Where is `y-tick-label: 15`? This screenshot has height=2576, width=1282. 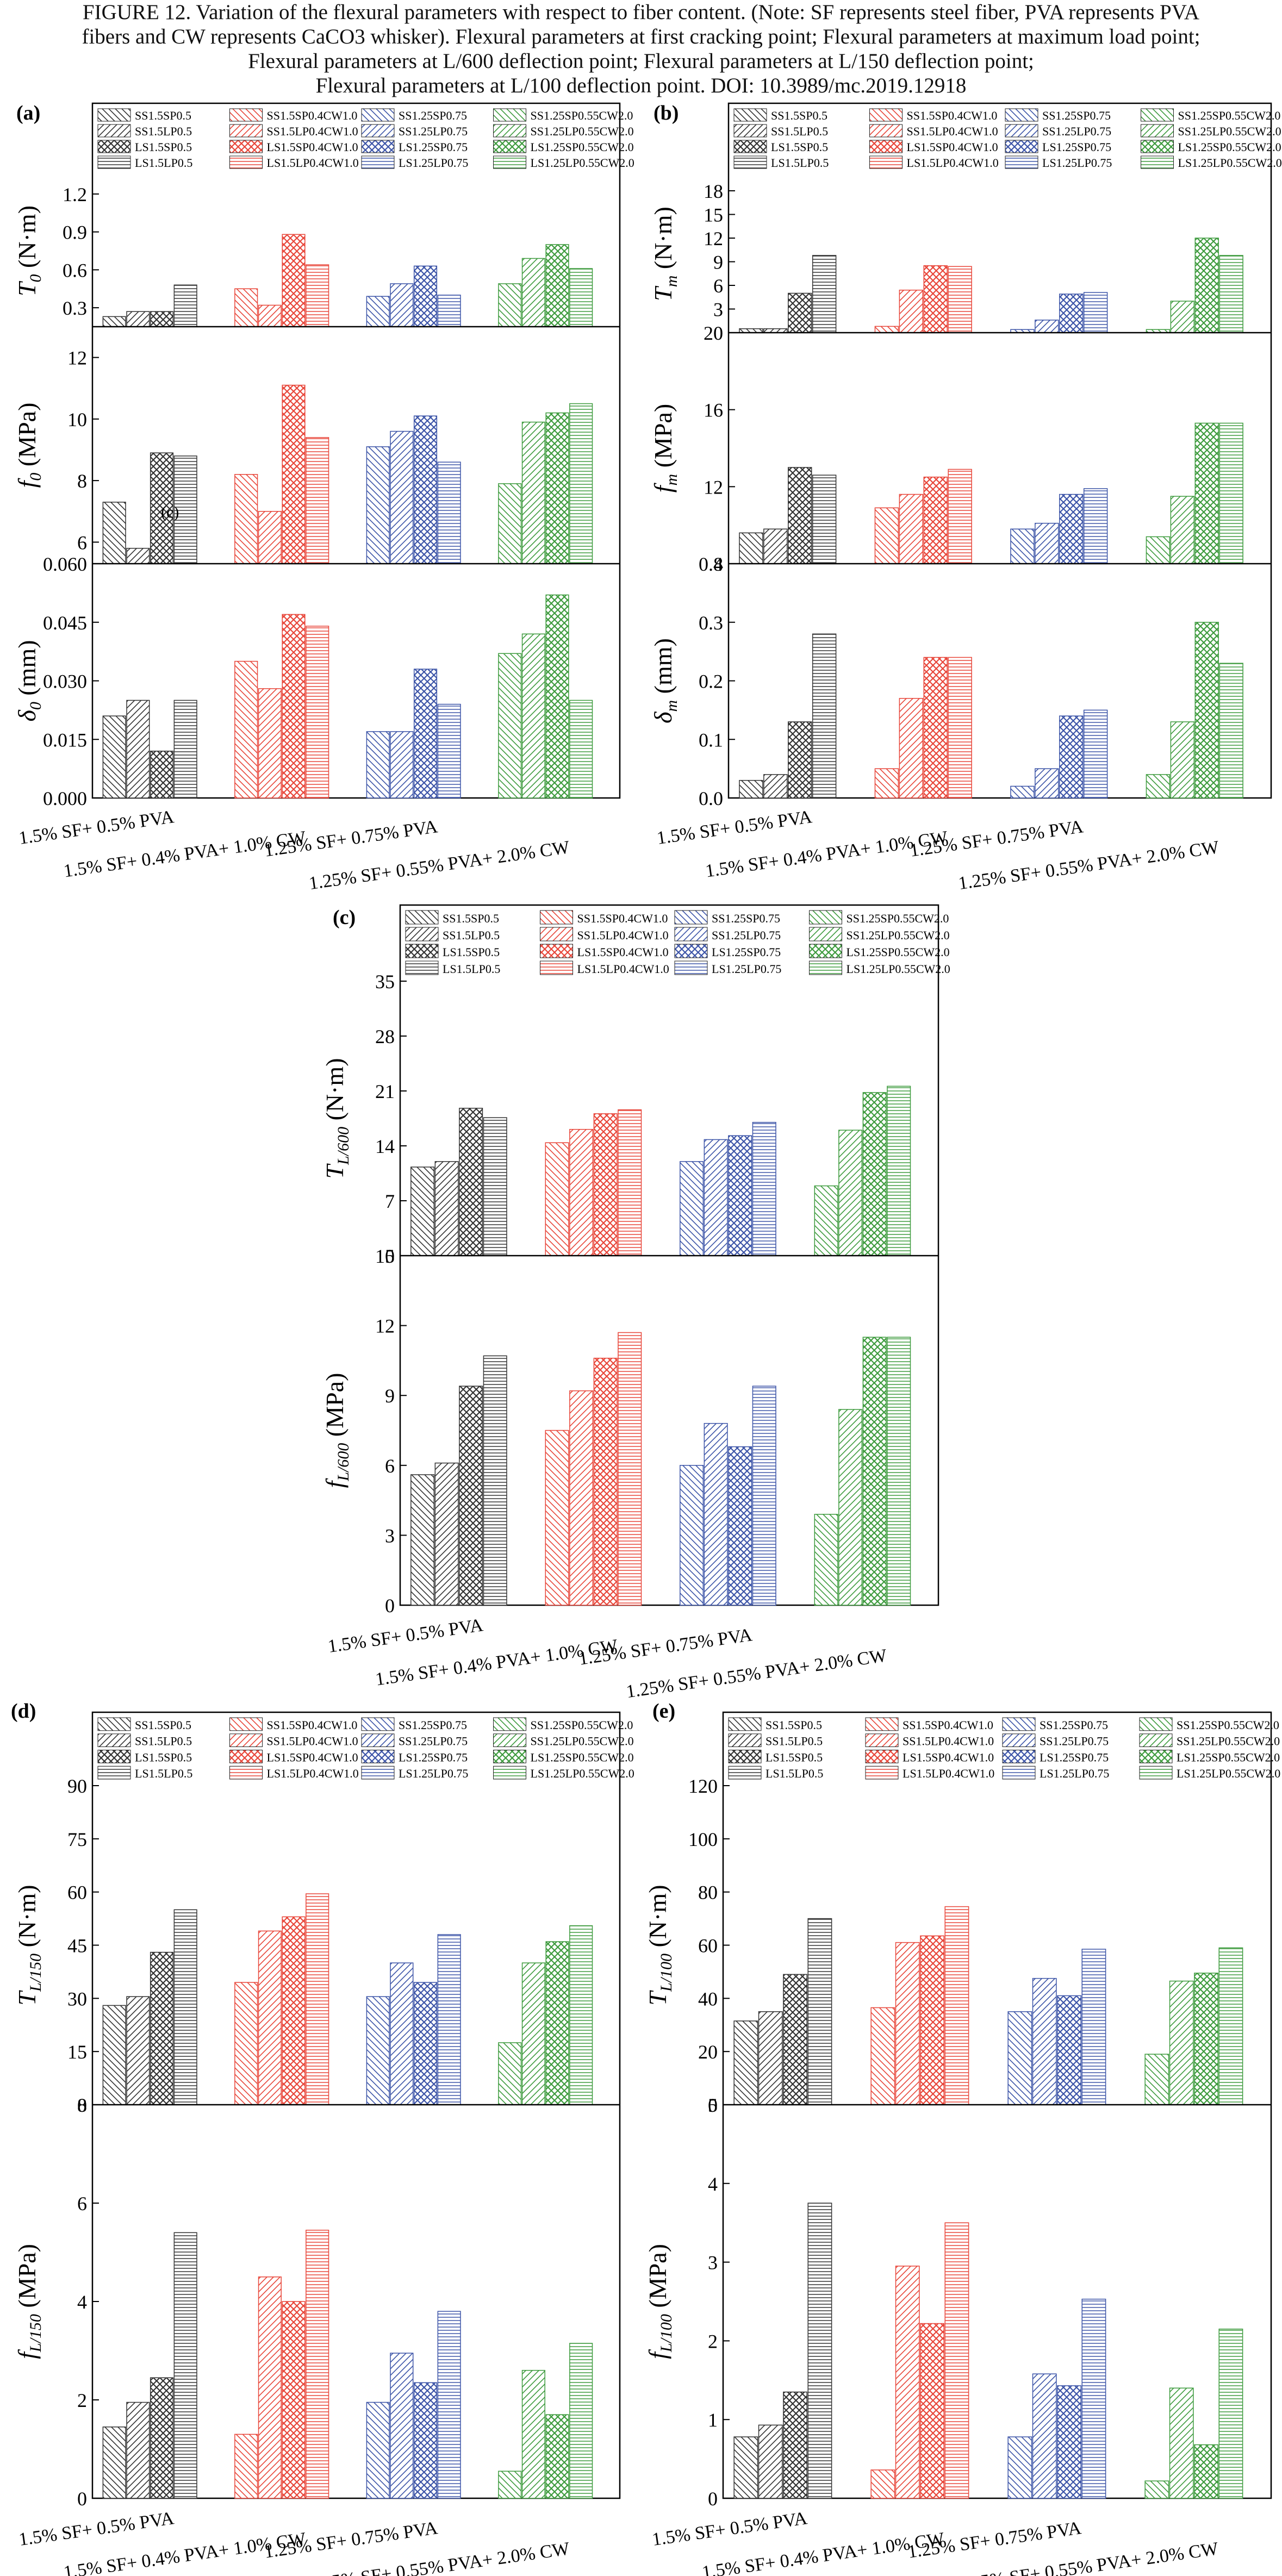 y-tick-label: 15 is located at coordinates (77, 2052).